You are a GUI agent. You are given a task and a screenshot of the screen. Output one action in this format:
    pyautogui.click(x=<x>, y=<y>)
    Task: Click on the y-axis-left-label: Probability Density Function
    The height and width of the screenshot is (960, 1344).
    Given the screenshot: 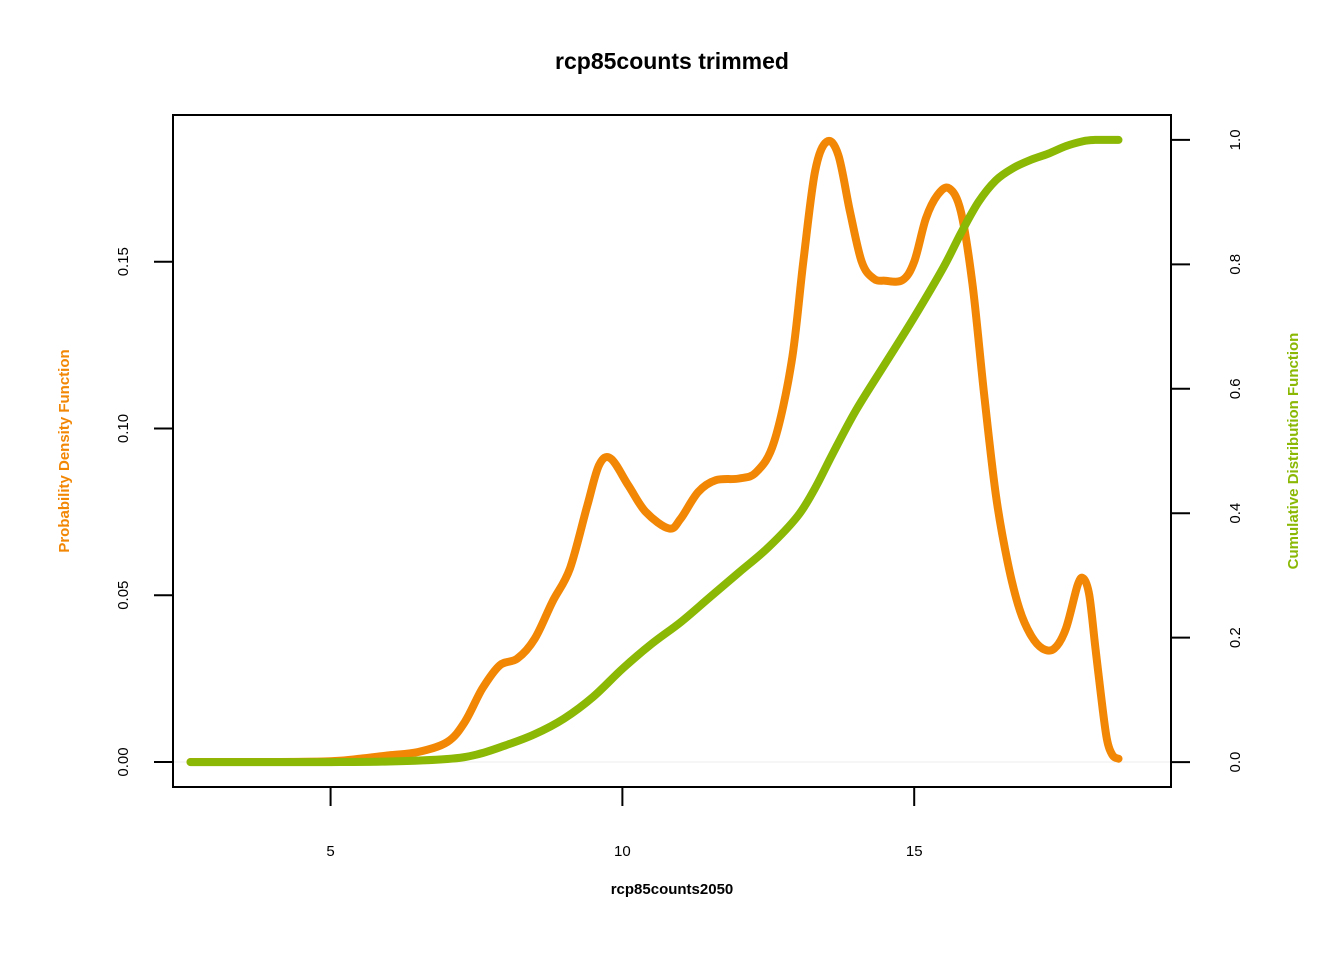 What is the action you would take?
    pyautogui.click(x=64, y=450)
    